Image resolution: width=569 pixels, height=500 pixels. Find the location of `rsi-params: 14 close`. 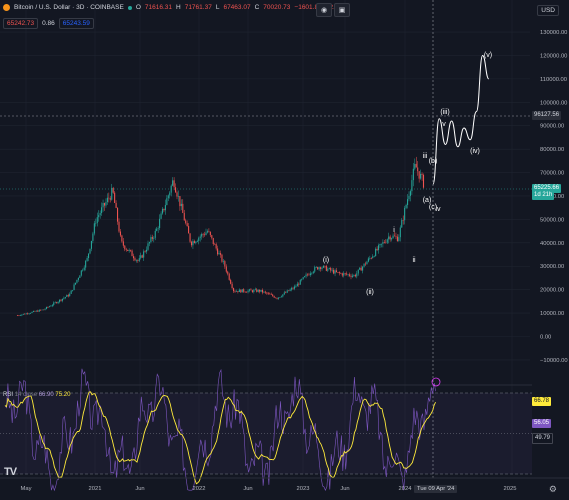

rsi-params: 14 close is located at coordinates (26, 395).